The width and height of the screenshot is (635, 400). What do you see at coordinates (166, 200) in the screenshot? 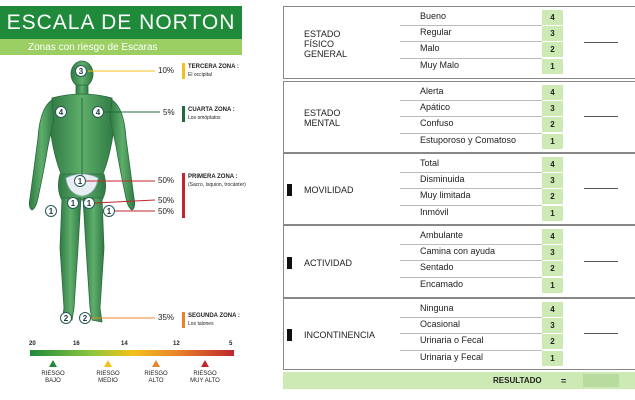
I see `zone-percent-ischium: 50%` at bounding box center [166, 200].